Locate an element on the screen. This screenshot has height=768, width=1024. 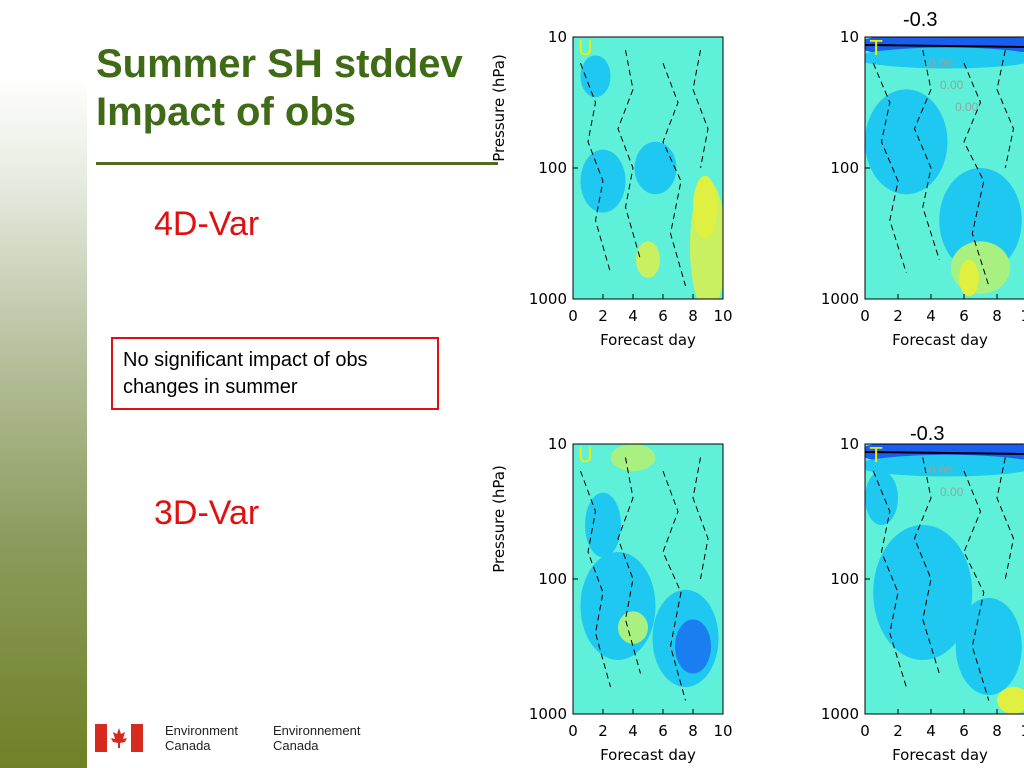
title-line-2: Impact of obs is located at coordinates (226, 112).